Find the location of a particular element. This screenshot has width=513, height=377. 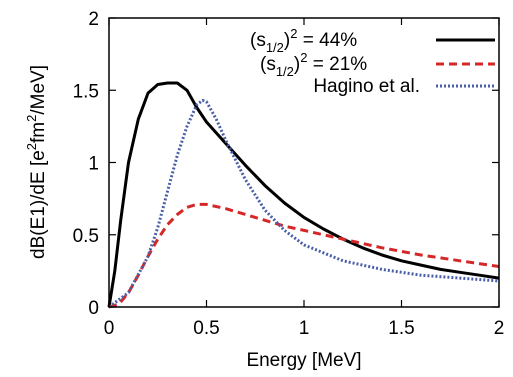

y-axis-title: dB(E1)/dE [e2fm2/MeV] is located at coordinates (36, 162).